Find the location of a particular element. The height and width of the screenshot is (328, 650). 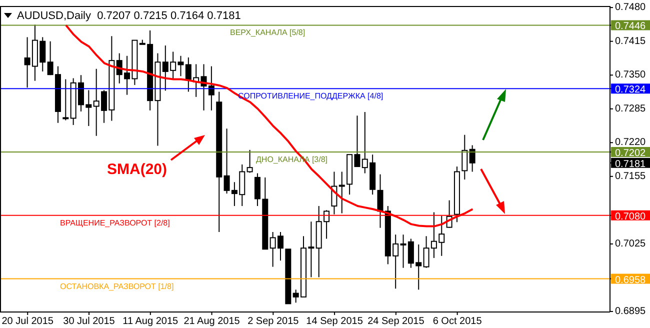

x-tick-label: 2 Sep 2015 is located at coordinates (274, 322).